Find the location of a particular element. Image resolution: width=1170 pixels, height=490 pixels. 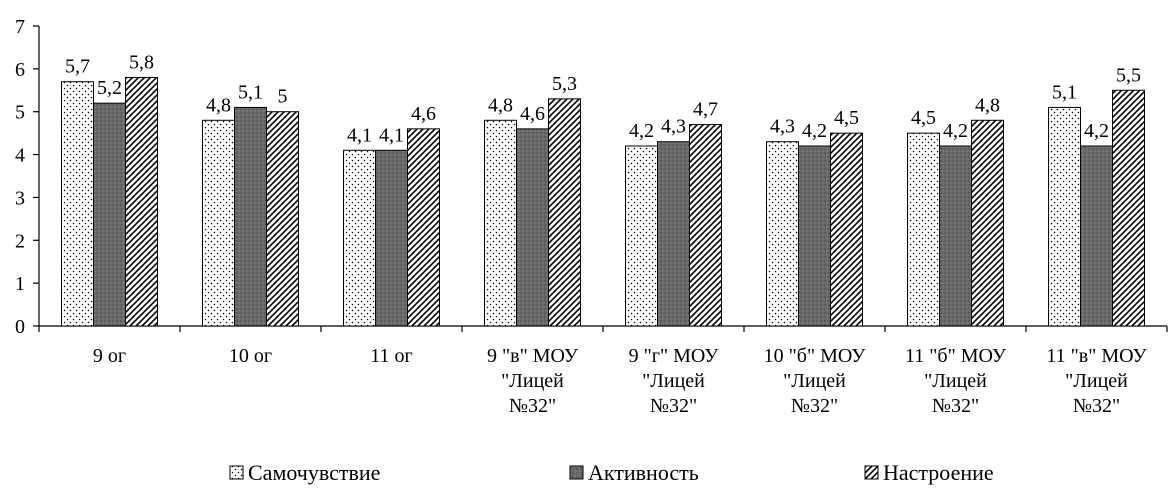

y-tick-label: 1 is located at coordinates (20, 284).